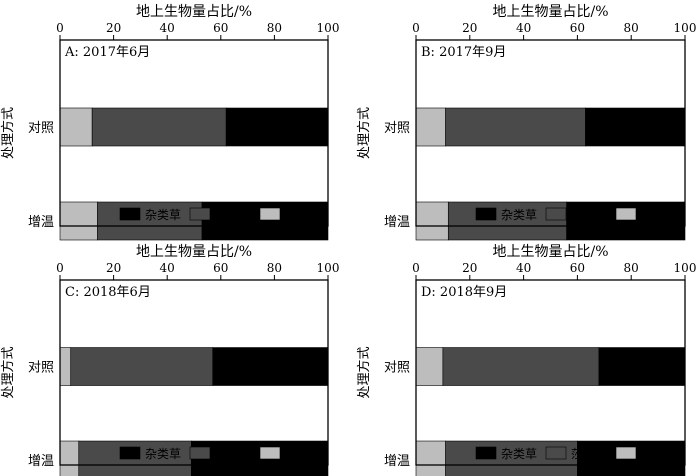 Image resolution: width=700 pixels, height=476 pixels. I want to click on bar-sedge-warming, so click(150, 221).